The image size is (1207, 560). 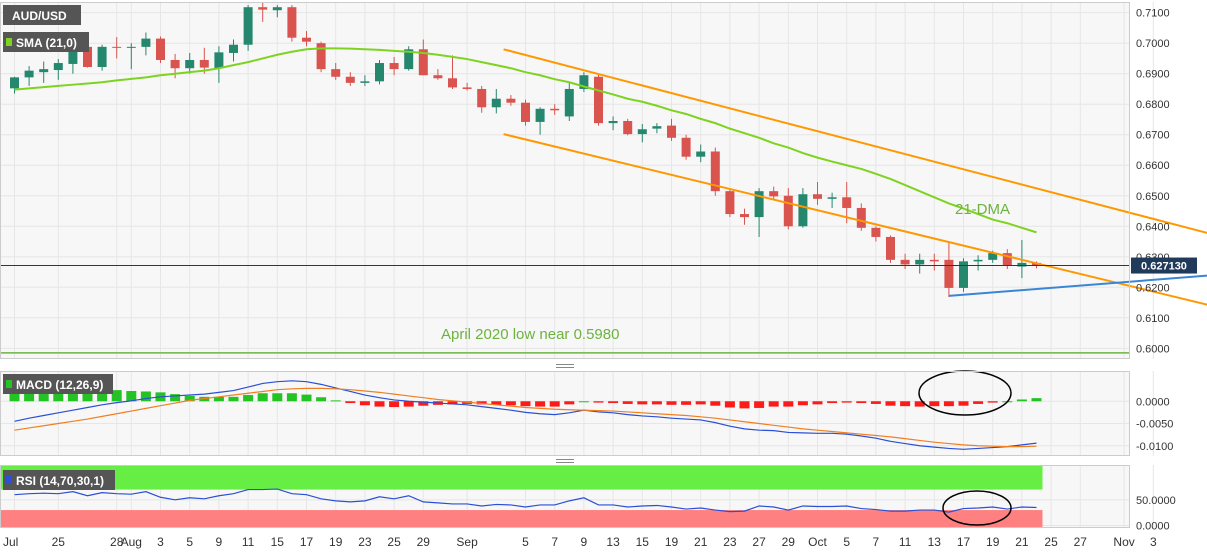 What do you see at coordinates (522, 519) in the screenshot?
I see `rsi-oversold-band` at bounding box center [522, 519].